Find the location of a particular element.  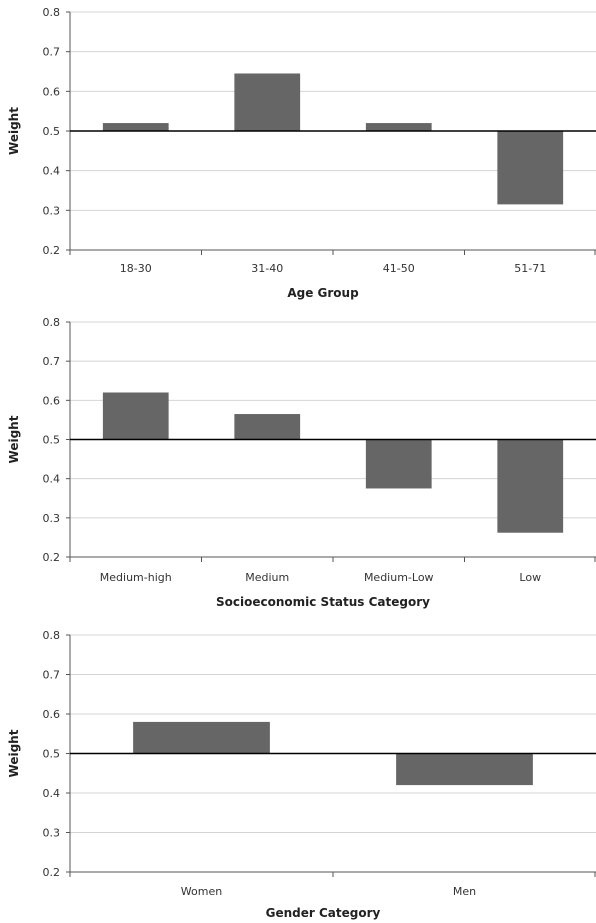

age-x-tick-label: 51-71 is located at coordinates (530, 268).